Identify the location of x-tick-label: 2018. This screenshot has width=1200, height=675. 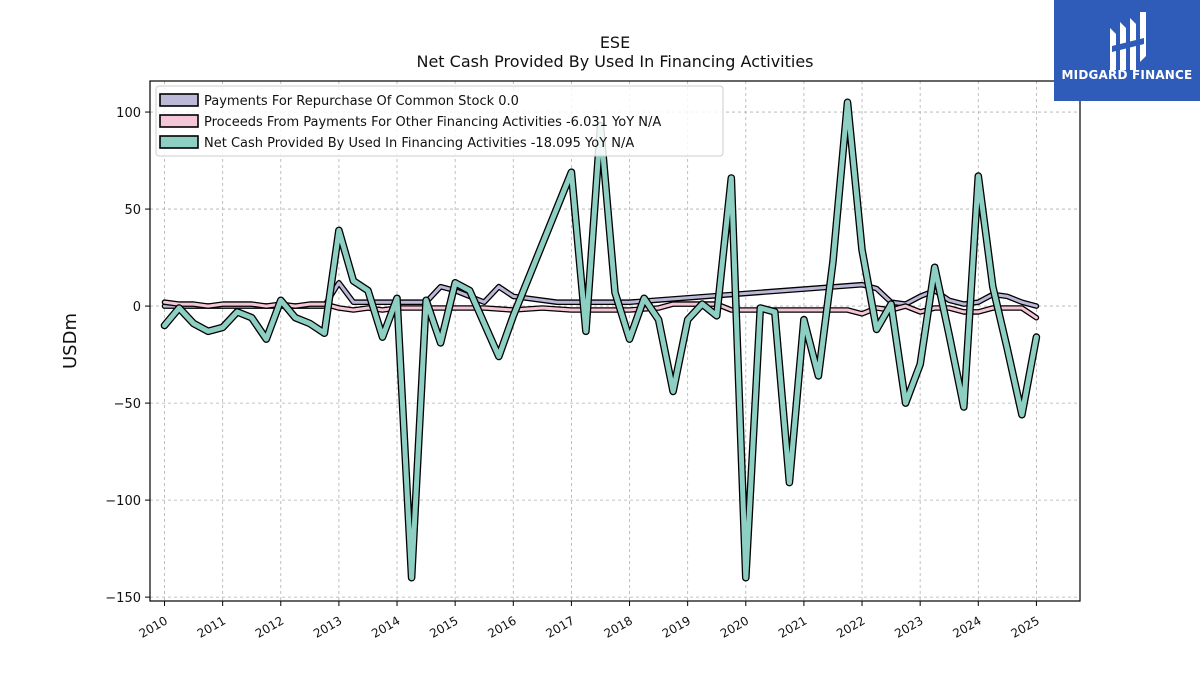
(618, 626).